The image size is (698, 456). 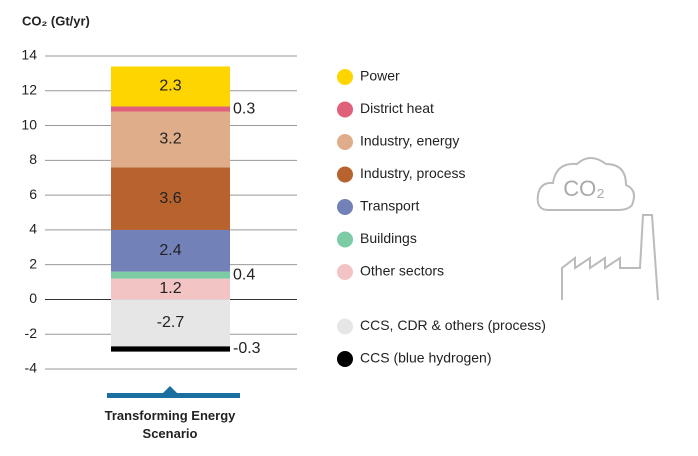 What do you see at coordinates (170, 389) in the screenshot?
I see `category-marker` at bounding box center [170, 389].